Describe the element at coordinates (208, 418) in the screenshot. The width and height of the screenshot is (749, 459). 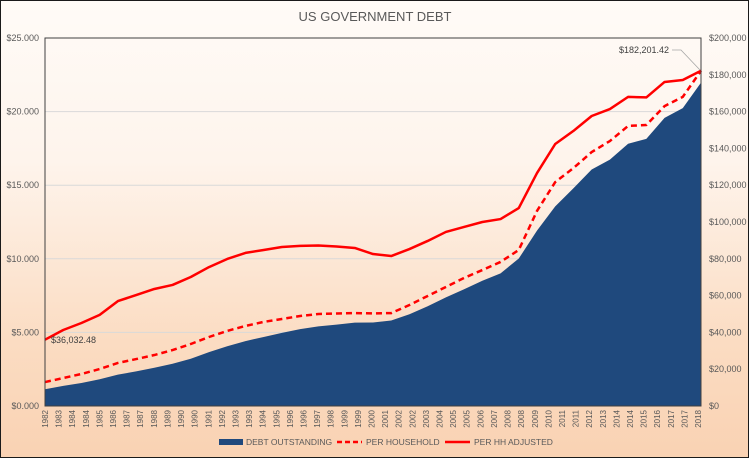
I see `x-tick-label: 1991` at that location.